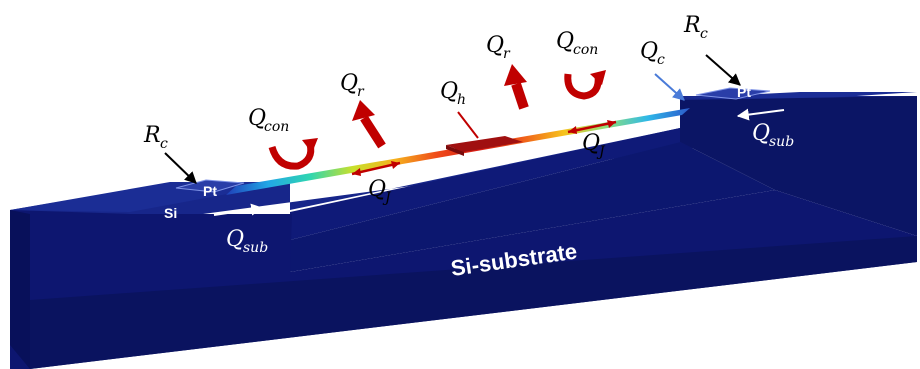  What do you see at coordinates (455, 150) in the screenshot?
I see `heater-block-side` at bounding box center [455, 150].